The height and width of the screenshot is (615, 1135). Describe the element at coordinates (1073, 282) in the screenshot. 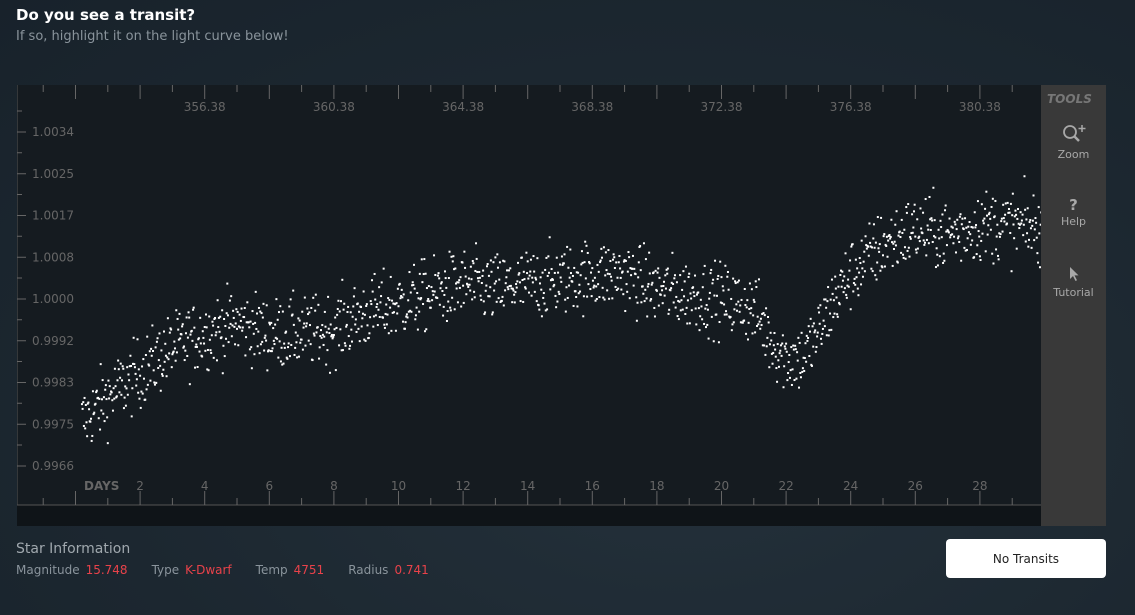

I see `tutorial-tool-button: Tutorial` at that location.